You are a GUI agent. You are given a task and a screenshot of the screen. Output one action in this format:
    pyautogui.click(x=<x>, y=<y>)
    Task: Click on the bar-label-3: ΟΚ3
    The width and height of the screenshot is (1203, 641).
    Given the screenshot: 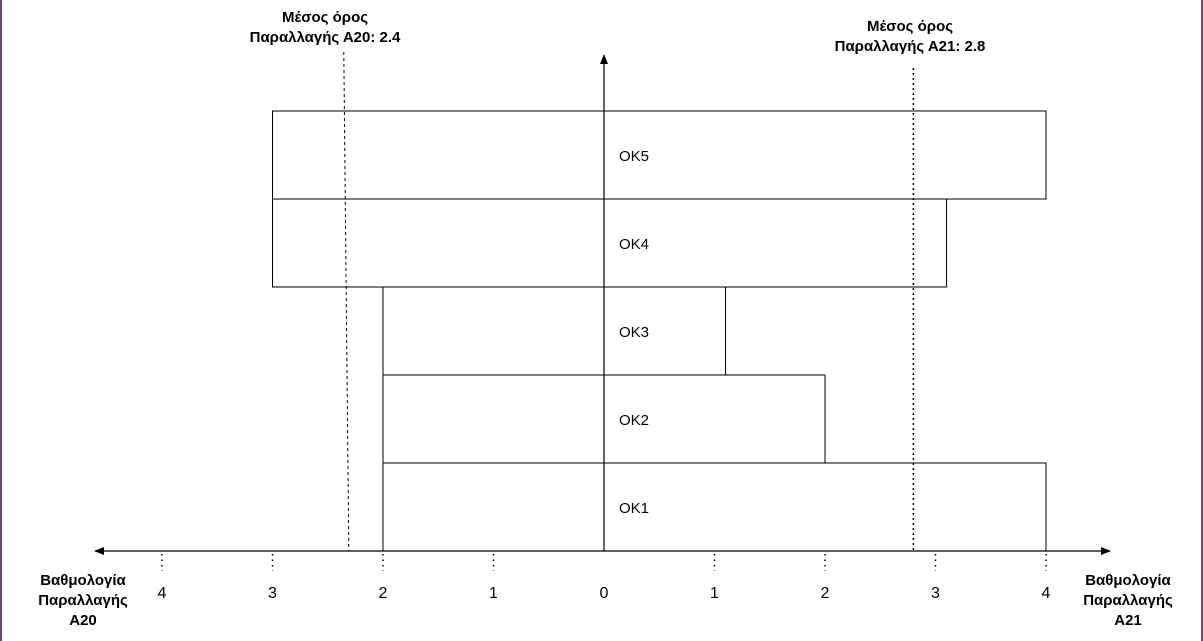 What is the action you would take?
    pyautogui.click(x=634, y=332)
    